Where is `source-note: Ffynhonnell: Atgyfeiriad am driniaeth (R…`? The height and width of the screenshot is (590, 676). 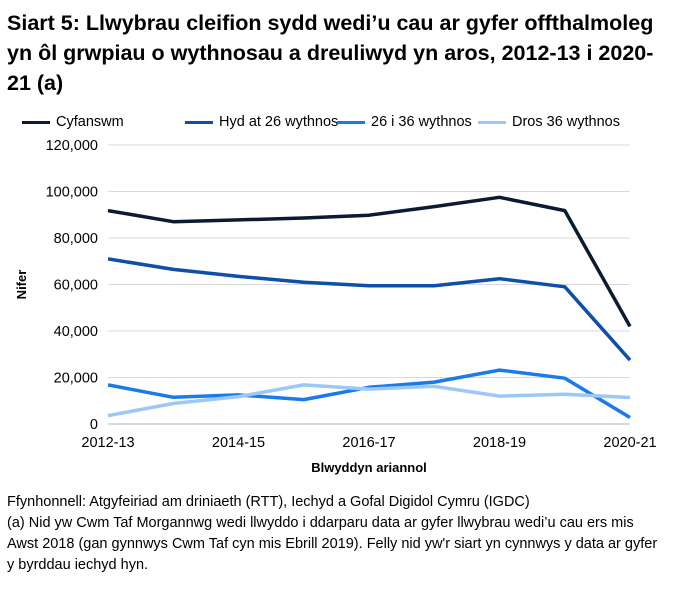
source-note: Ffynhonnell: Atgyfeiriad am driniaeth (R… is located at coordinates (268, 502).